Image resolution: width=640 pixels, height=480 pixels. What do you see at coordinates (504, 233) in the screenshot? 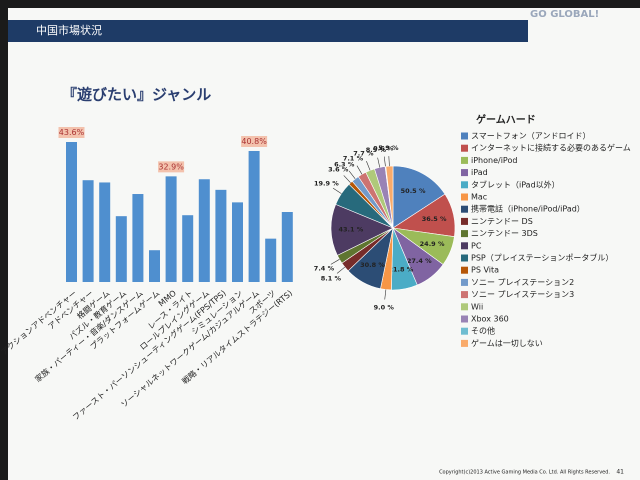
I see `legend-label: ニンテンドー 3DS` at bounding box center [504, 233].